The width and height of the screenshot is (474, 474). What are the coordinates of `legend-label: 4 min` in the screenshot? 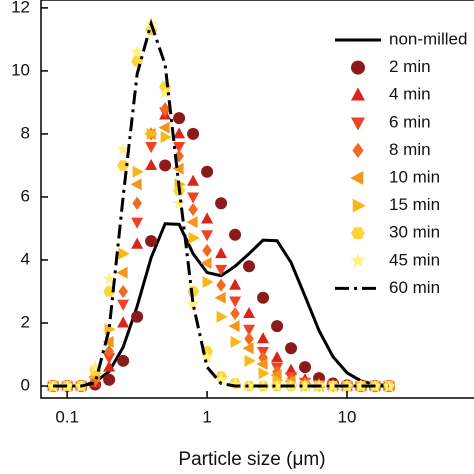 It's located at (410, 94).